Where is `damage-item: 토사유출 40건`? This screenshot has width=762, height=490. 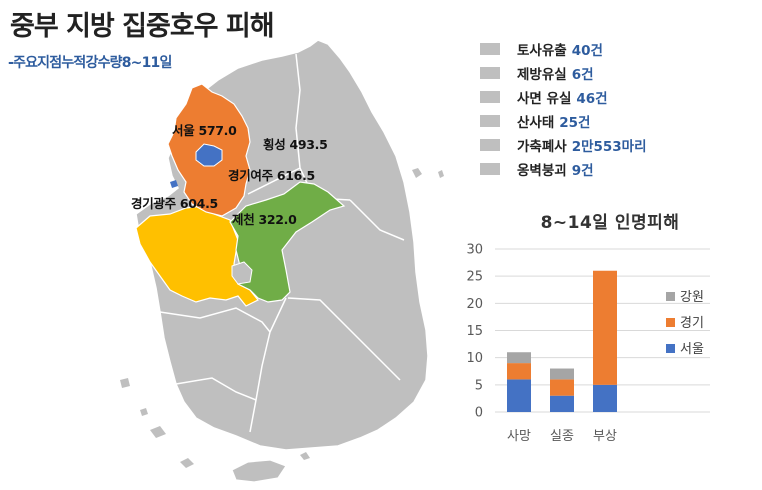
damage-item: 토사유출 40건 is located at coordinates (541, 49).